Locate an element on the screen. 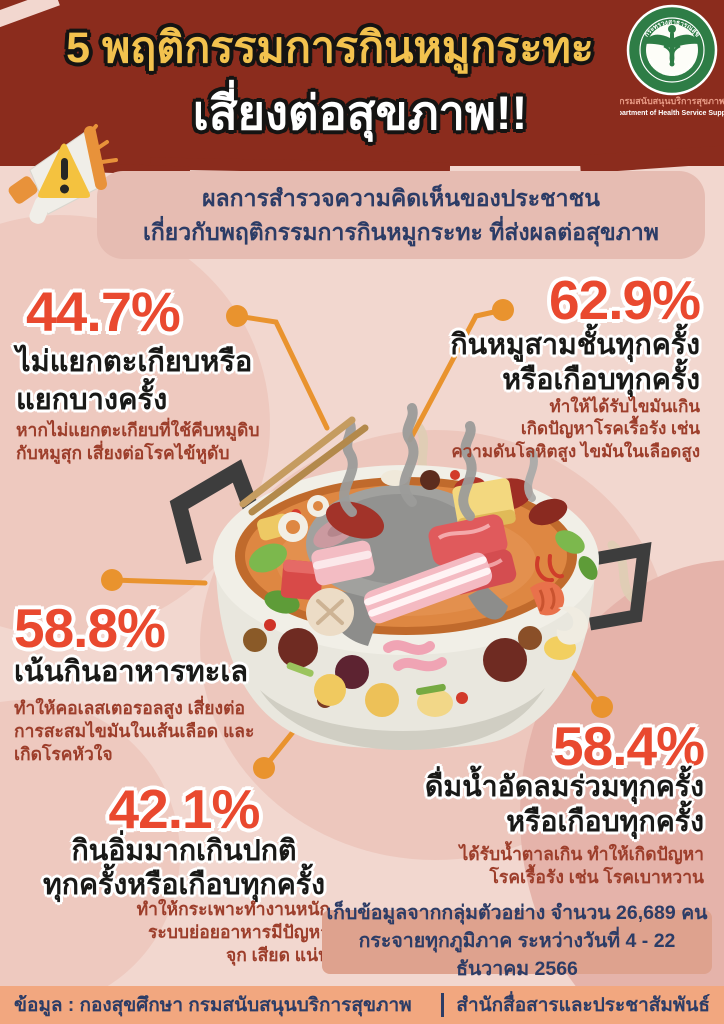 The width and height of the screenshot is (724, 1024). page-title: 5 พฤติกรรมการกินหมูกระทะ is located at coordinates (330, 49).